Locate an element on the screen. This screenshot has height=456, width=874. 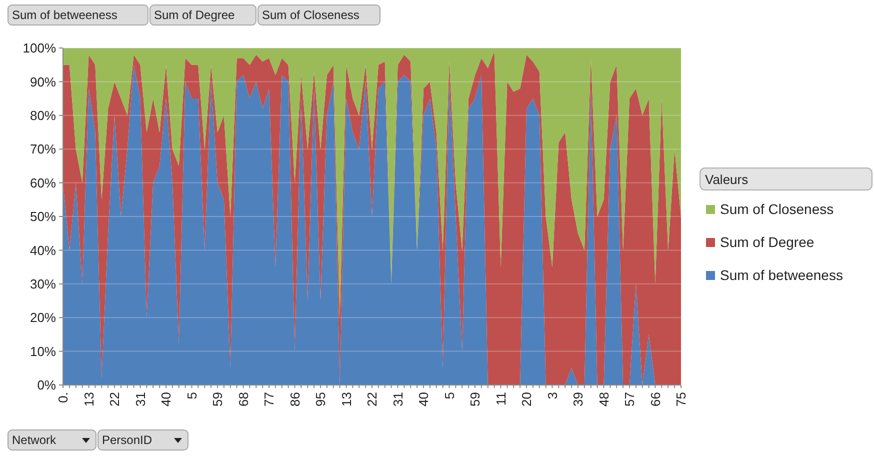
x-tick-label: 68 is located at coordinates (243, 399).